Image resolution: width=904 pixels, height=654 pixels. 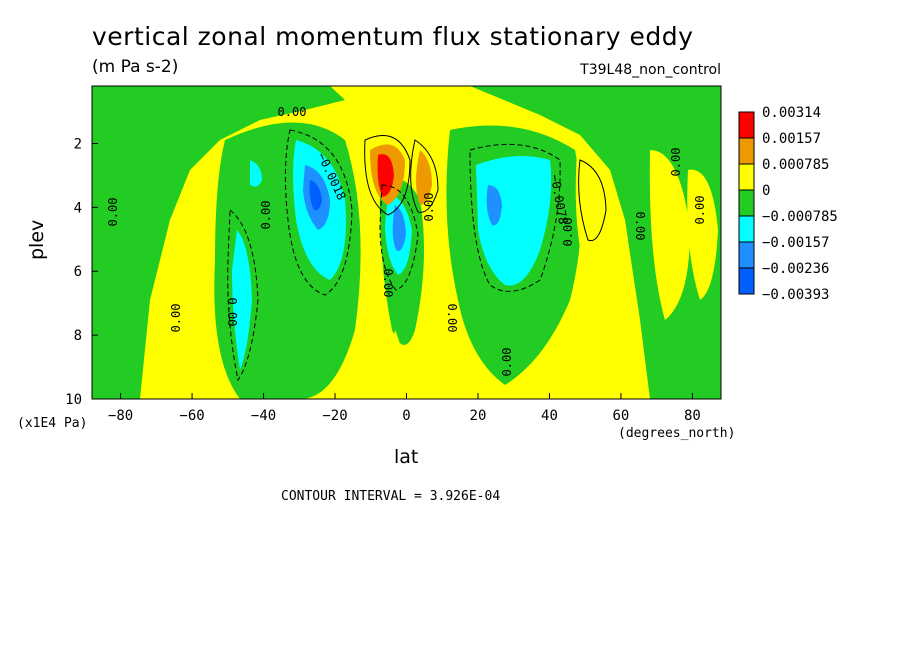 I want to click on x-tick-label: 60, so click(x=621, y=416).